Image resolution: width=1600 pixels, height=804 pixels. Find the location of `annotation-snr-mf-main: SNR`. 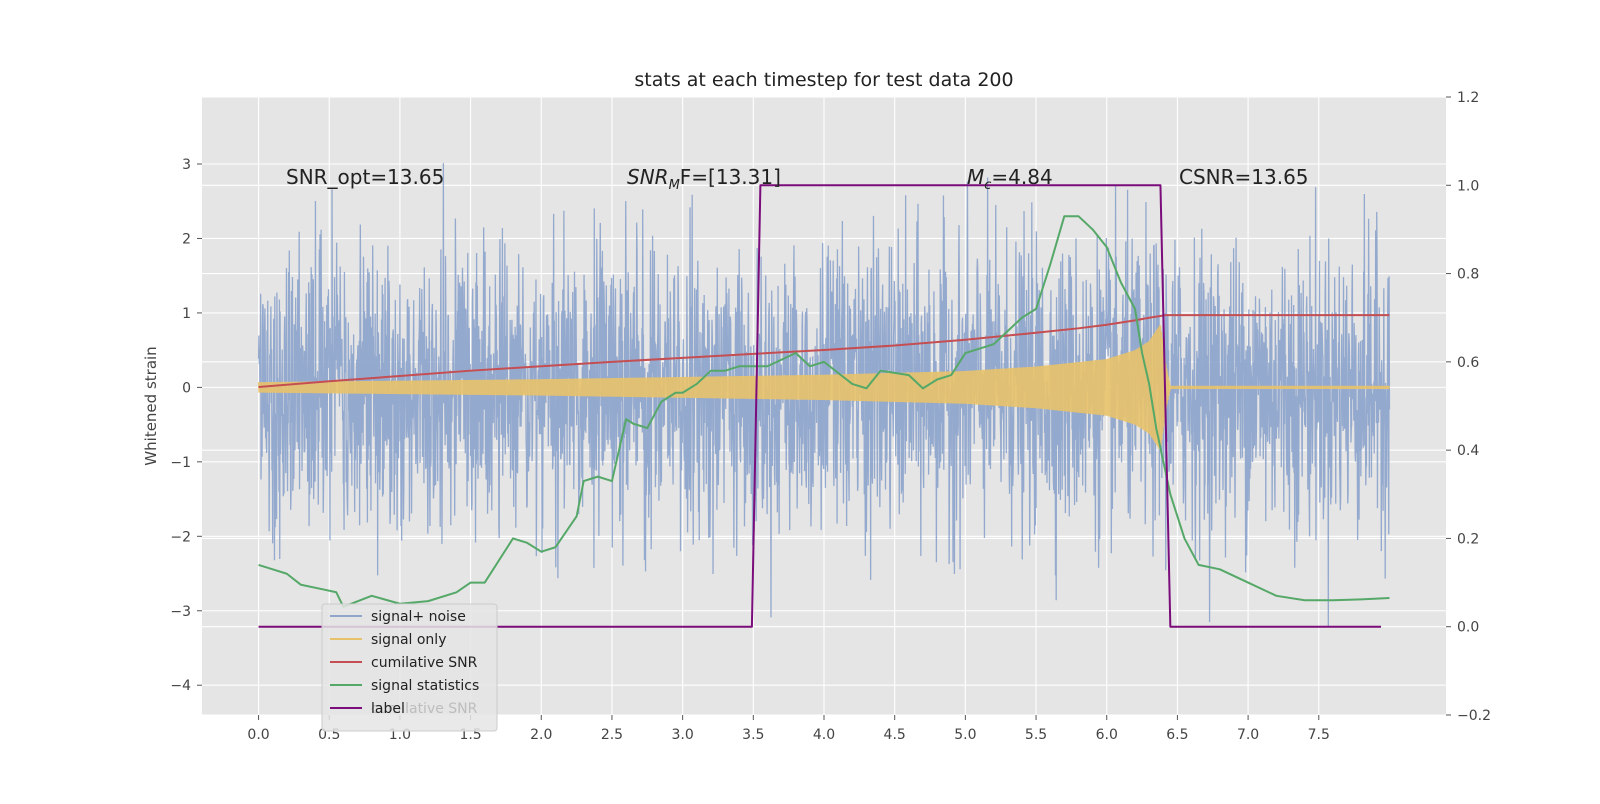

annotation-snr-mf-main: SNR is located at coordinates (648, 177).